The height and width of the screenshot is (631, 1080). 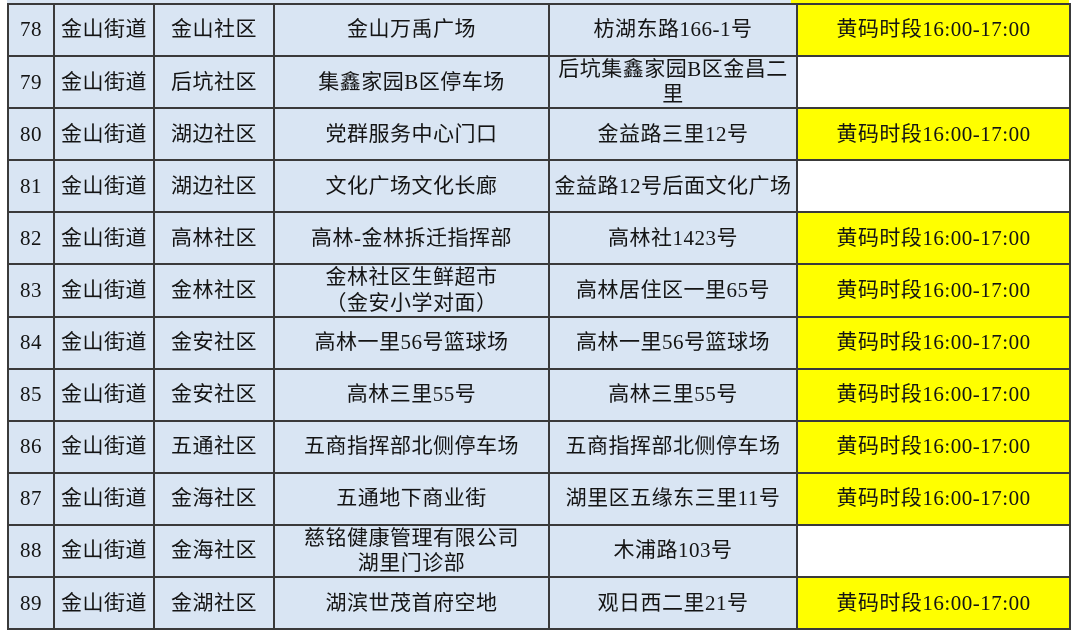 What do you see at coordinates (930, 1) in the screenshot?
I see `cropped-row-yellow-segment` at bounding box center [930, 1].